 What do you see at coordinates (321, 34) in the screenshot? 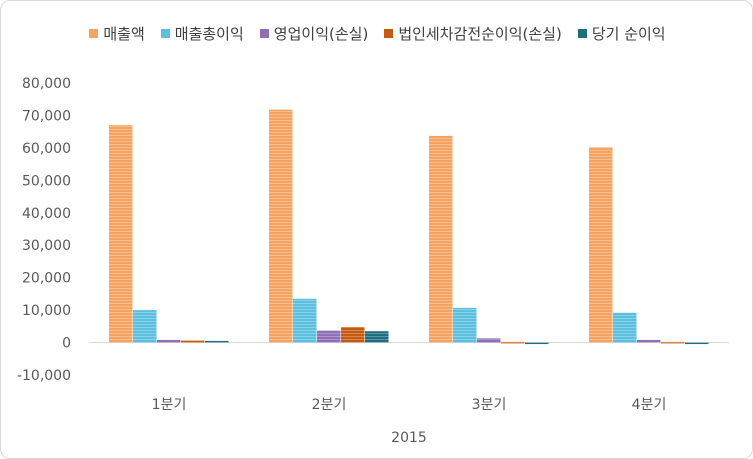
I see `legend-label: 영업이익(손실)` at bounding box center [321, 34].